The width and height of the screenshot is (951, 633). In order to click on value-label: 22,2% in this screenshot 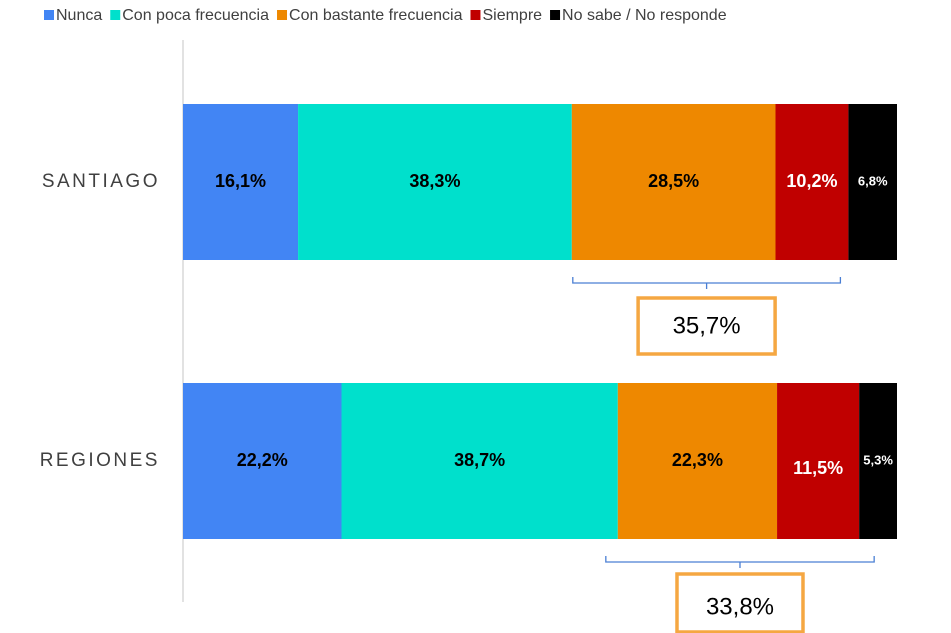, I will do `click(262, 460)`.